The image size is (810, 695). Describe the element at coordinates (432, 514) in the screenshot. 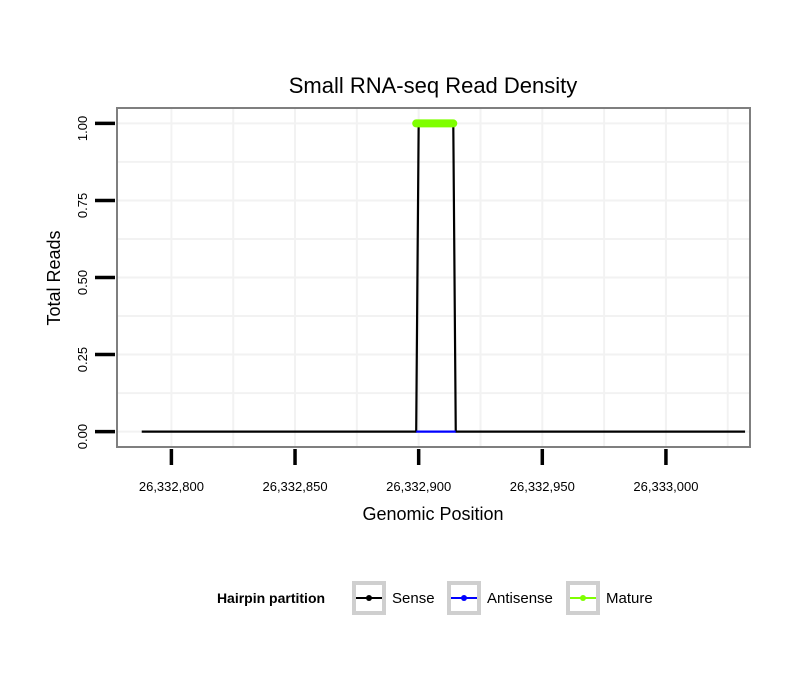

I see `x-axis-title: Genomic Position` at that location.